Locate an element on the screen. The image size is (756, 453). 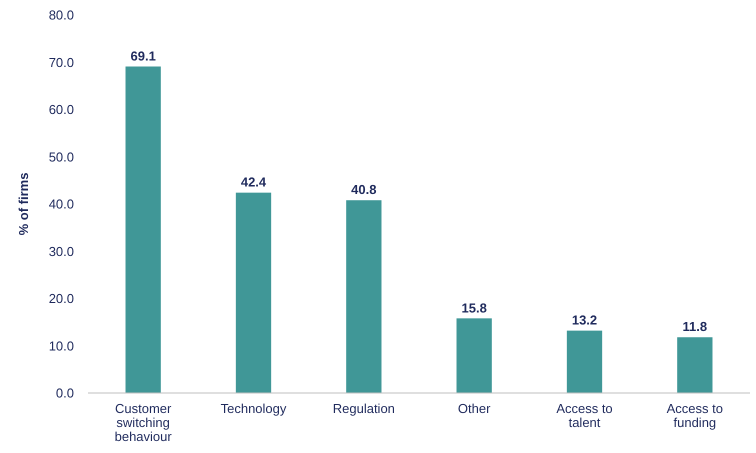
y-tick-label: 70.0 is located at coordinates (61, 62).